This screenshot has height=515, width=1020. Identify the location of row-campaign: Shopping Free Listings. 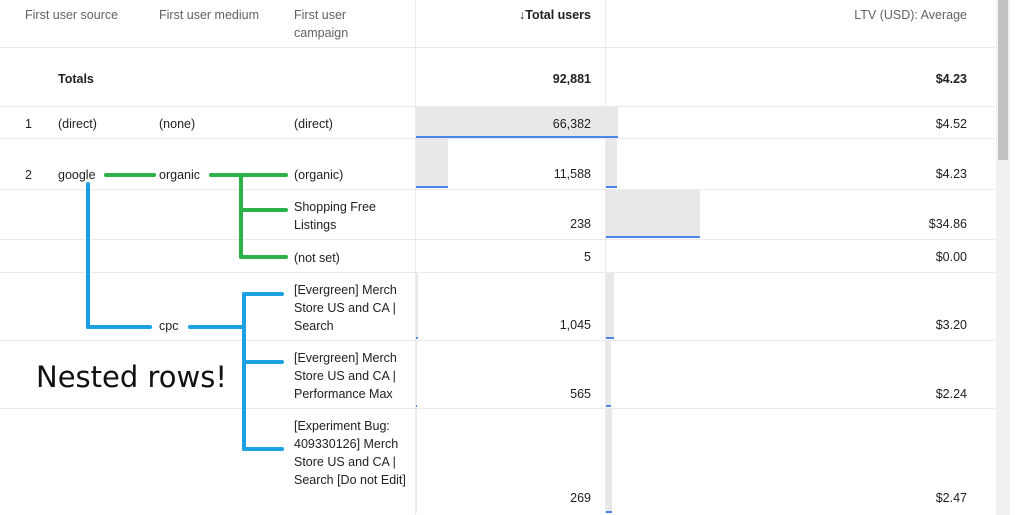
(335, 216).